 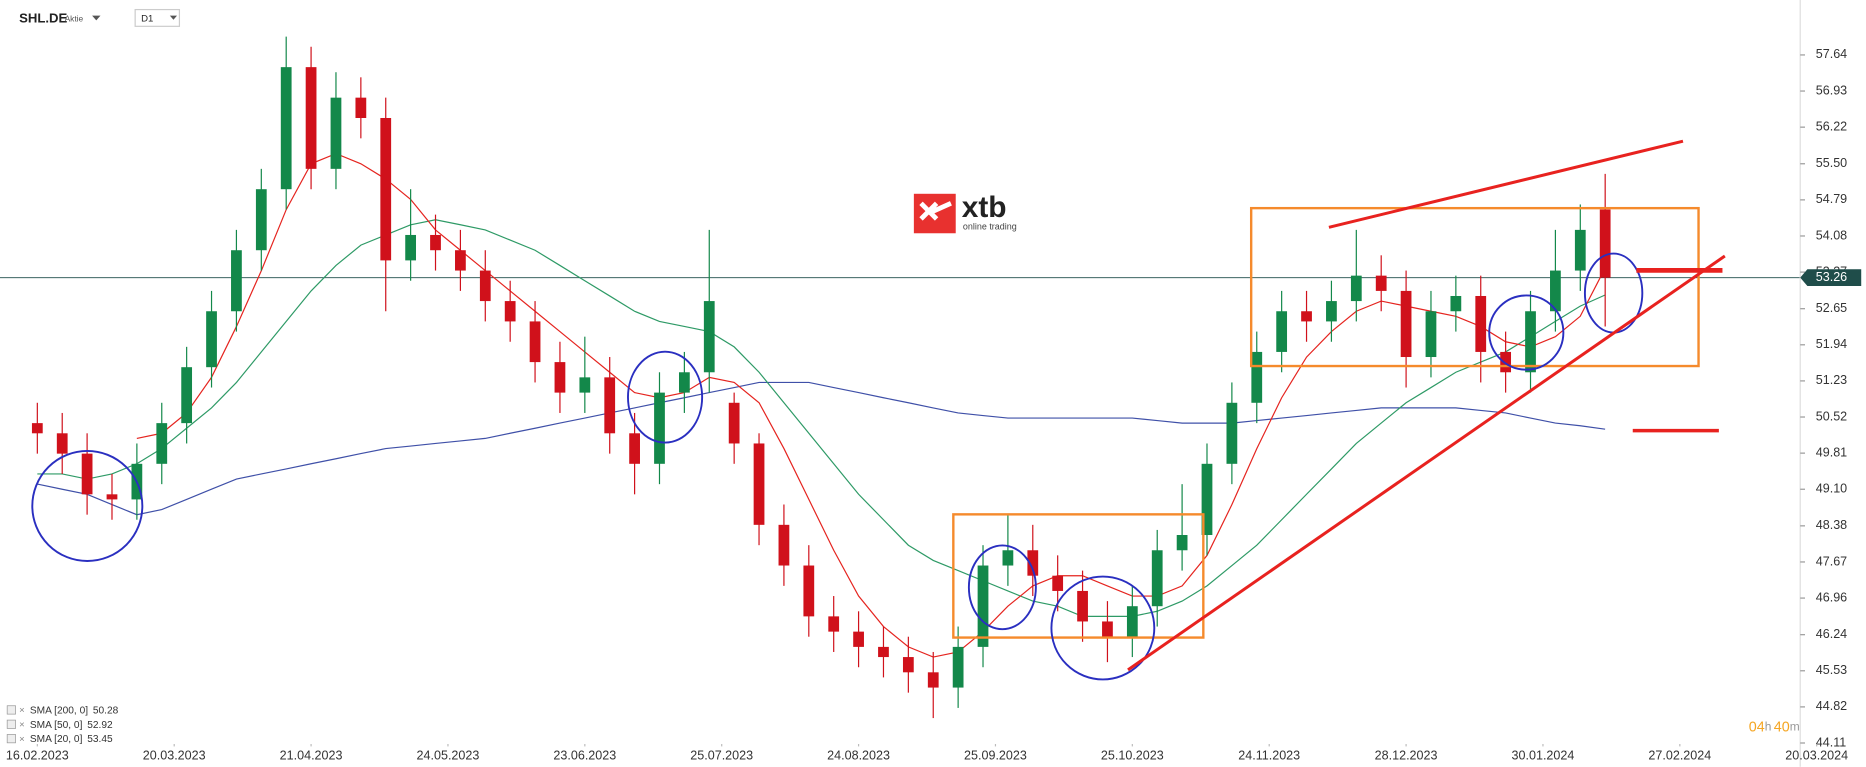 I want to click on timeframe-dropdown, so click(x=173, y=17).